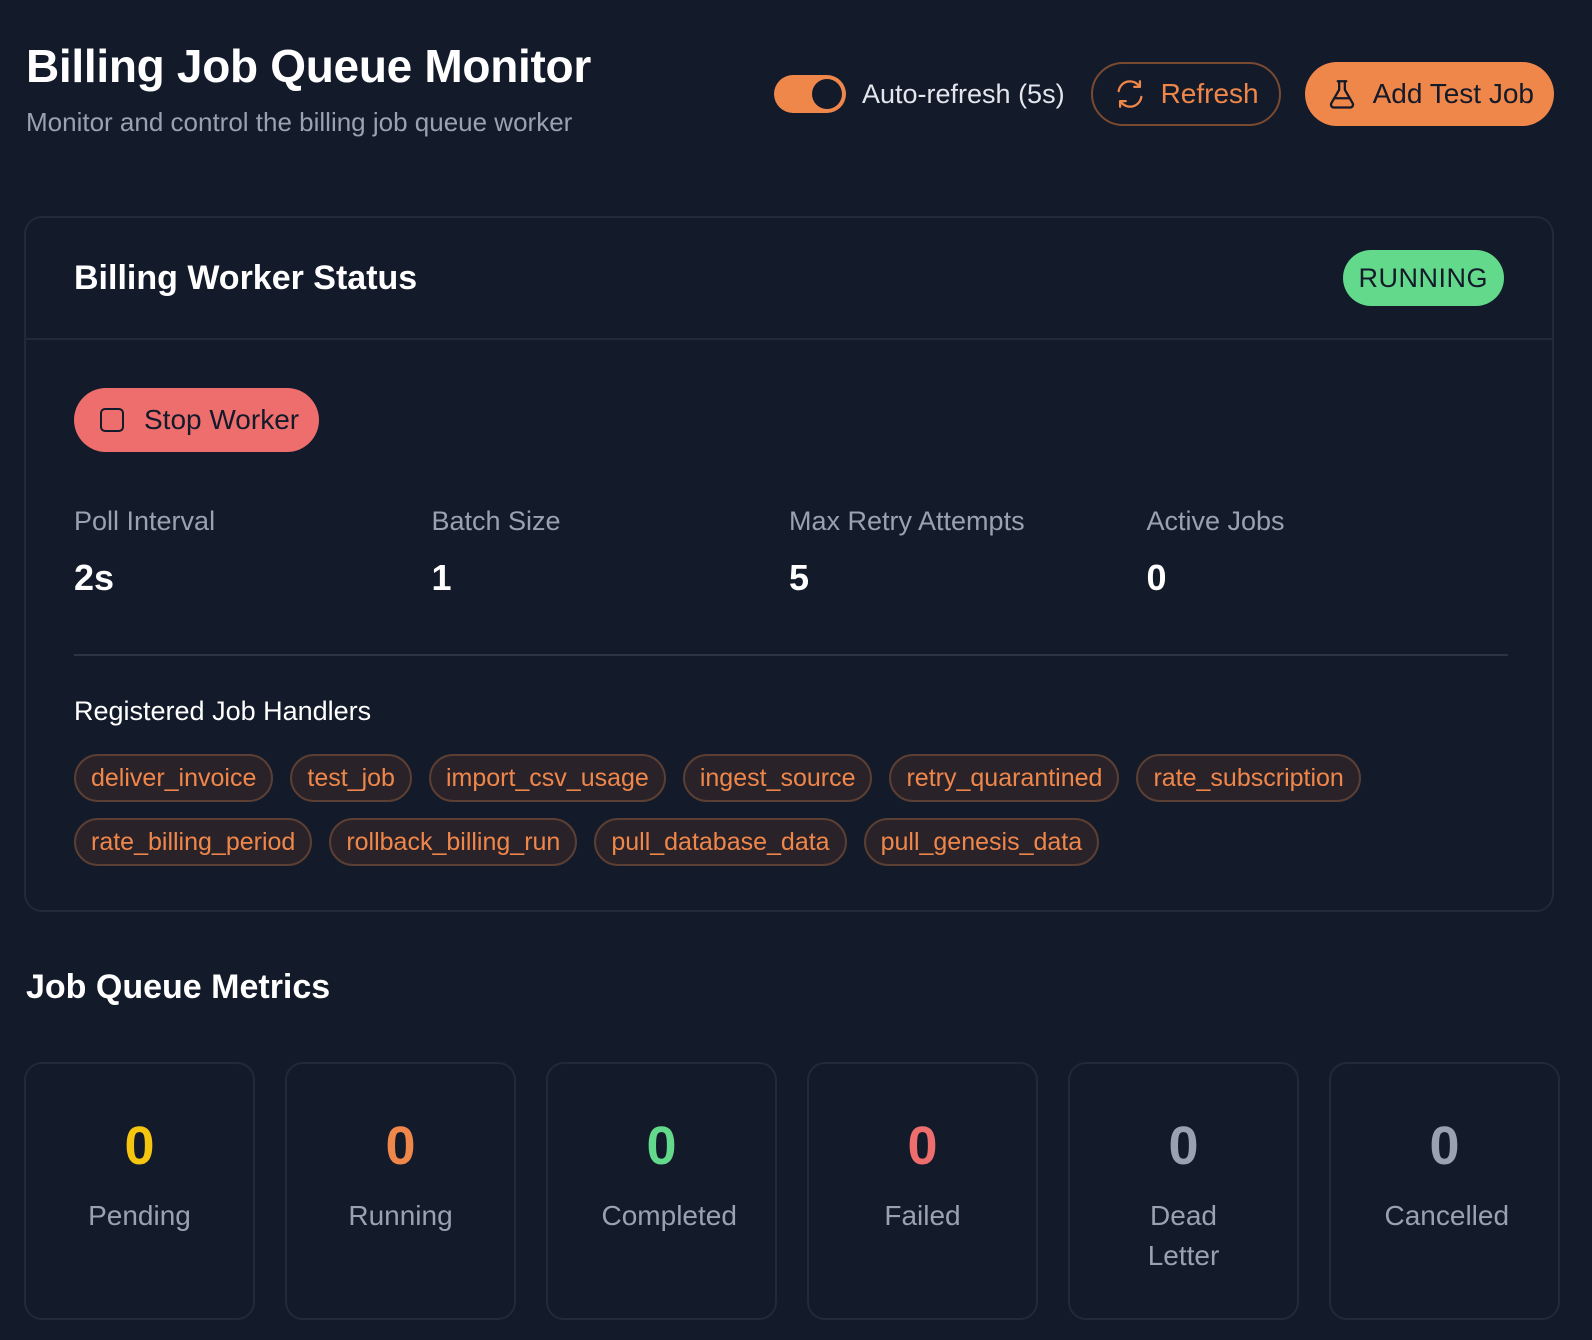 Image resolution: width=1592 pixels, height=1340 pixels. Describe the element at coordinates (246, 277) in the screenshot. I see `worker-status-title: Billing Worker Status` at that location.